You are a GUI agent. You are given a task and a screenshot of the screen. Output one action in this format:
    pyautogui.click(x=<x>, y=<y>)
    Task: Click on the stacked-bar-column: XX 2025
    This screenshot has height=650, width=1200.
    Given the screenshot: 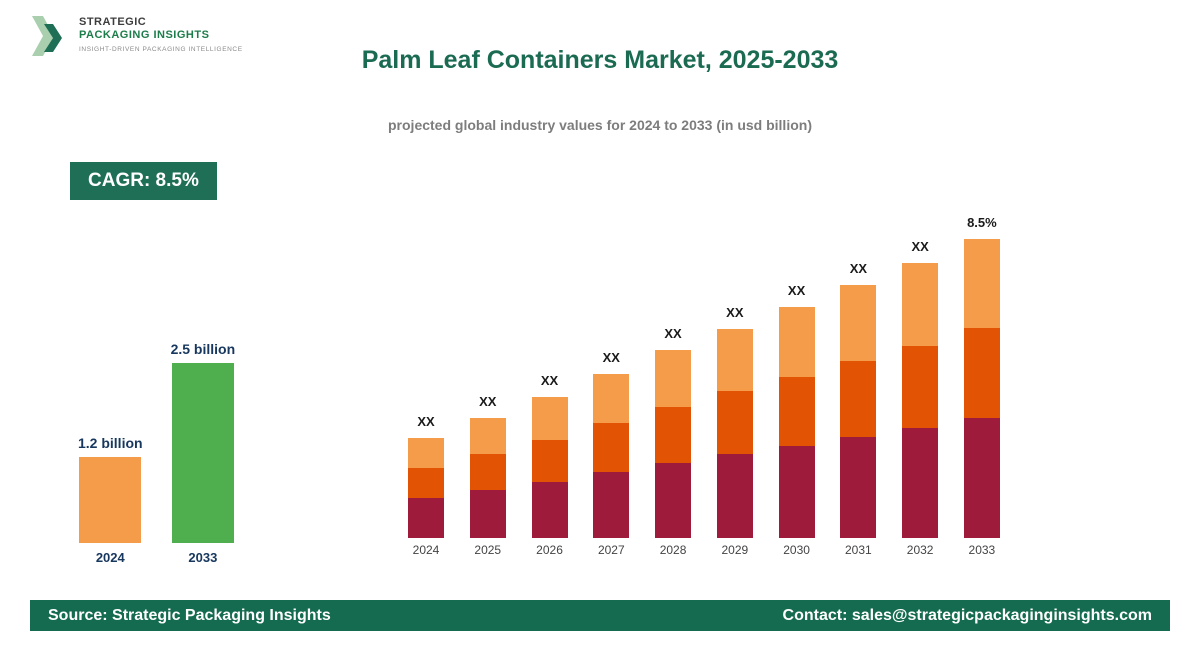 What is the action you would take?
    pyautogui.click(x=487, y=475)
    